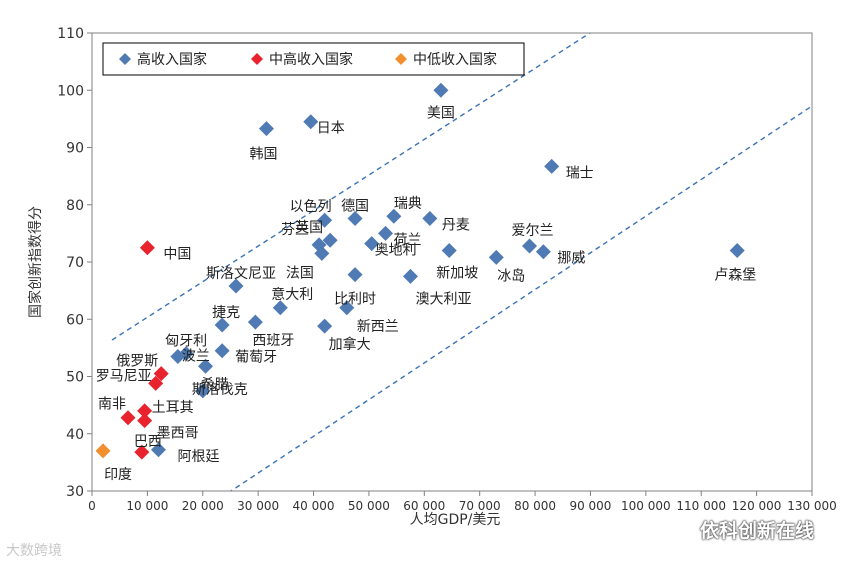 The width and height of the screenshot is (866, 568). Describe the element at coordinates (455, 520) in the screenshot. I see `x-axis-title: 人均GDP/美元` at that location.